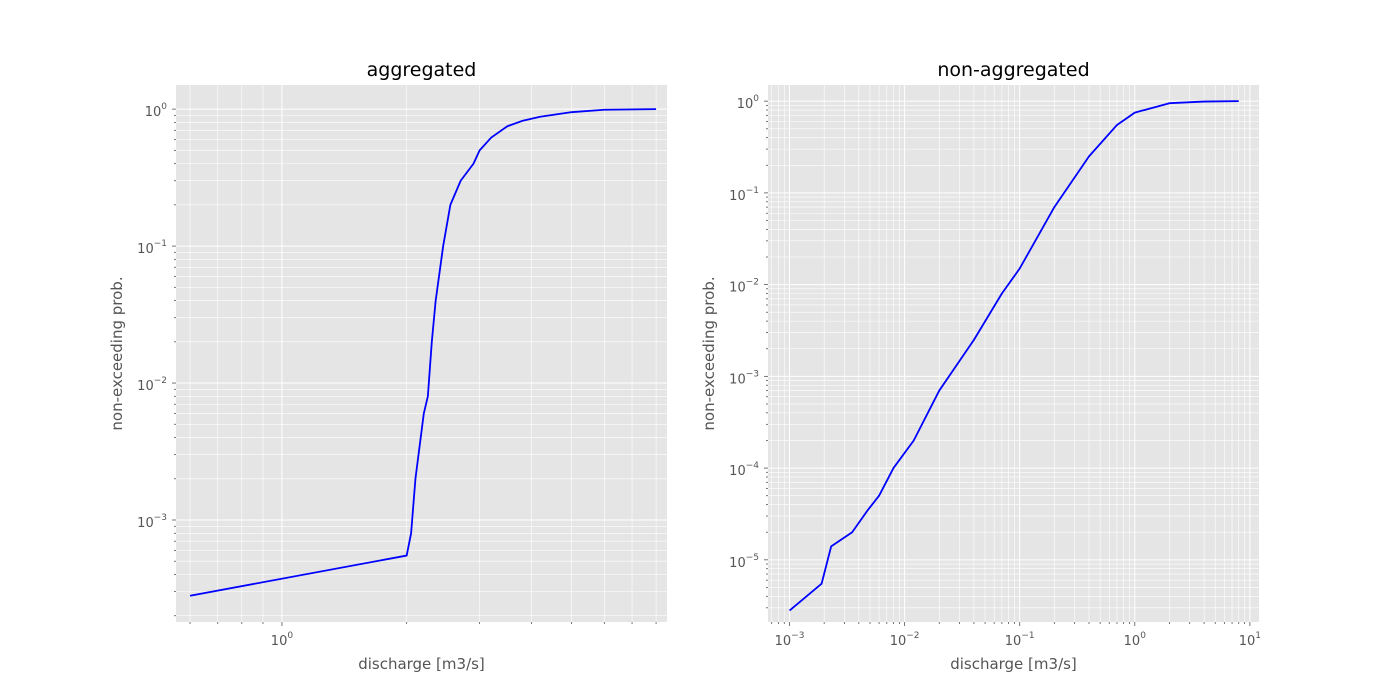  I want to click on x-tick-label: 10⁻³, so click(790, 640).